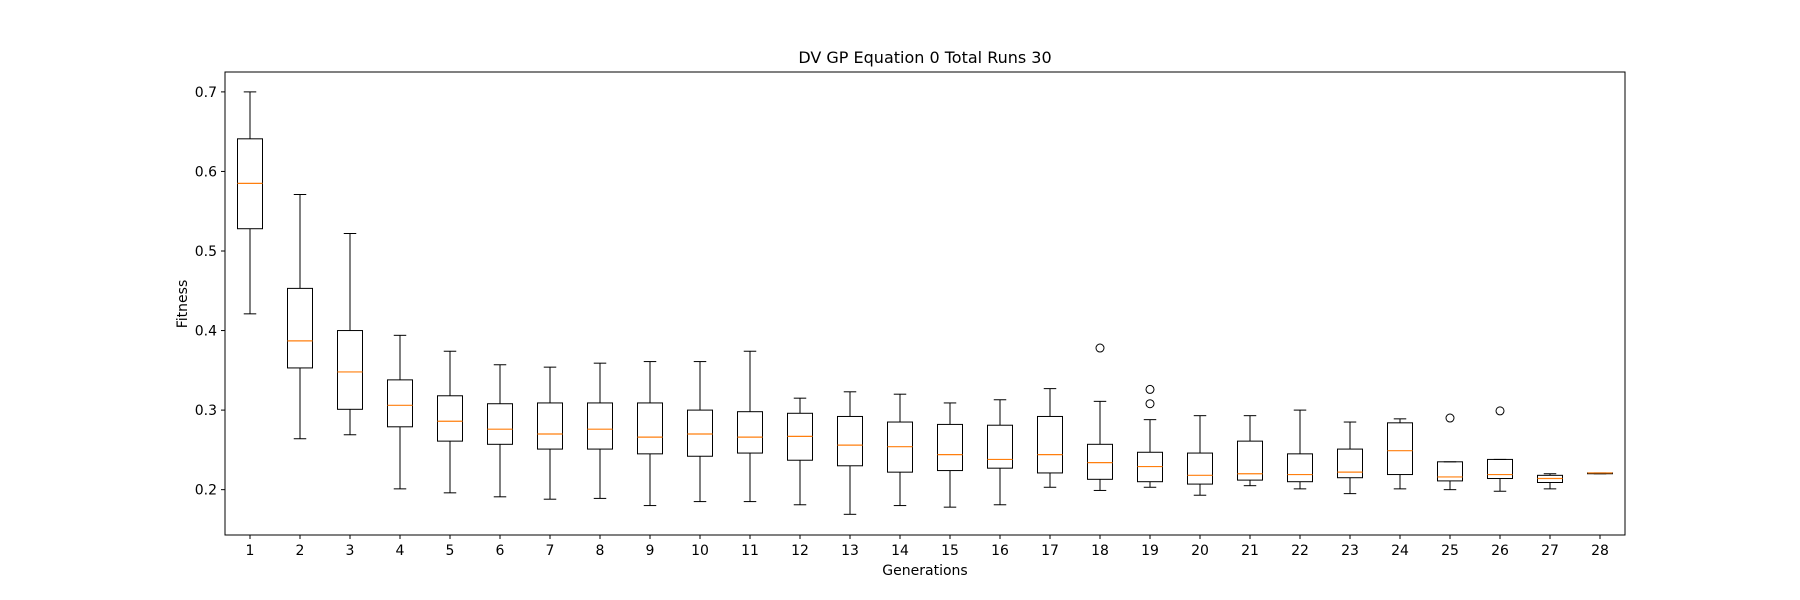 The width and height of the screenshot is (1800, 600). Describe the element at coordinates (700, 551) in the screenshot. I see `x-tick-label: 10` at that location.